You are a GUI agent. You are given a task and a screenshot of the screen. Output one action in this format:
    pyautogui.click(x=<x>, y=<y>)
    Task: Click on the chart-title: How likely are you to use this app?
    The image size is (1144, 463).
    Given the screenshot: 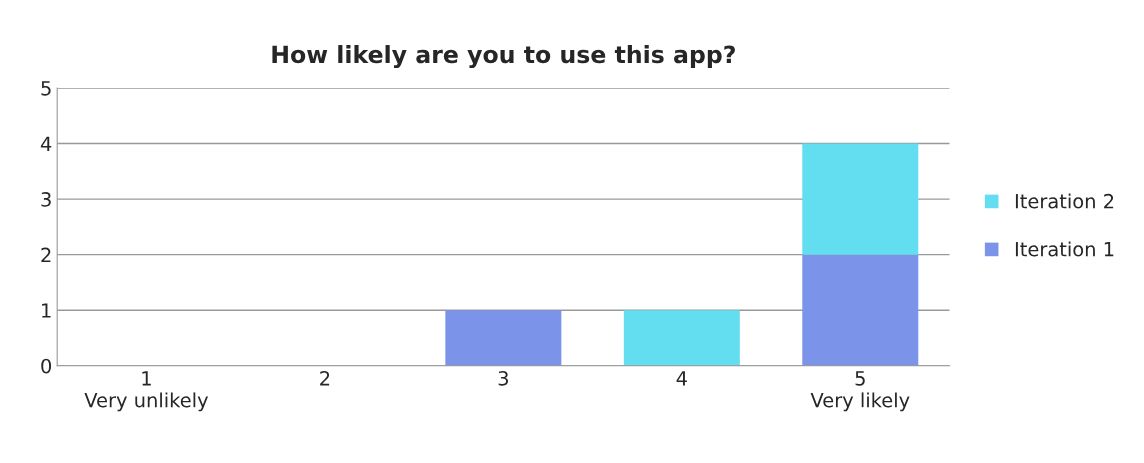 What is the action you would take?
    pyautogui.click(x=503, y=57)
    